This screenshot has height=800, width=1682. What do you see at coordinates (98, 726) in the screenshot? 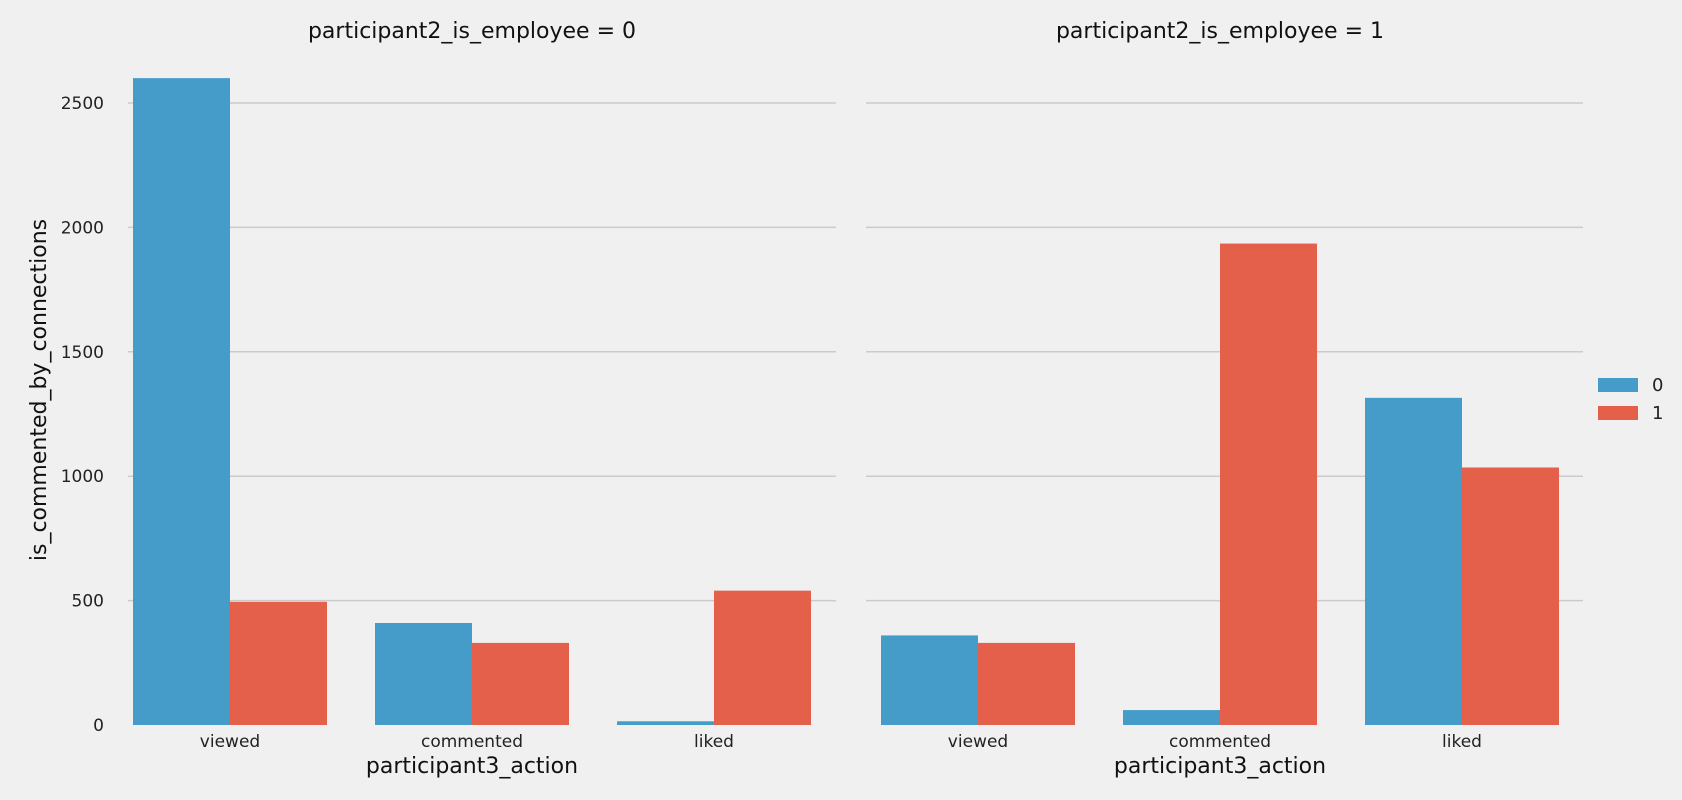
I see `y-tick-label: 0` at bounding box center [98, 726].